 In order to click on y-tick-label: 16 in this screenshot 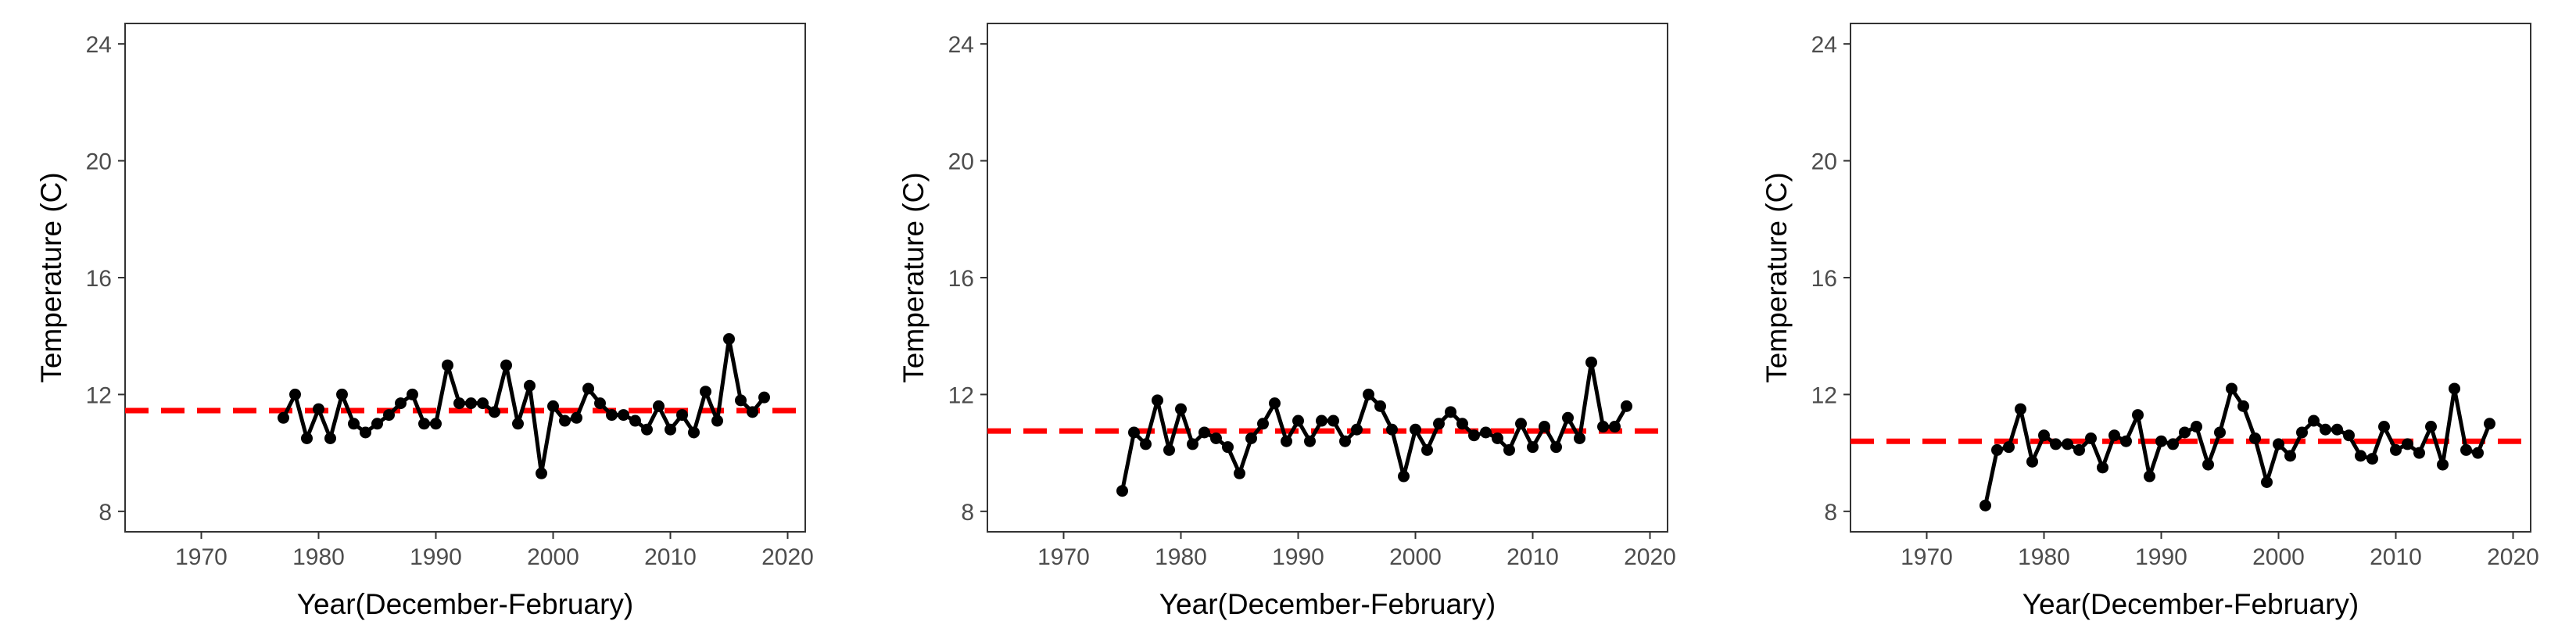, I will do `click(961, 279)`.